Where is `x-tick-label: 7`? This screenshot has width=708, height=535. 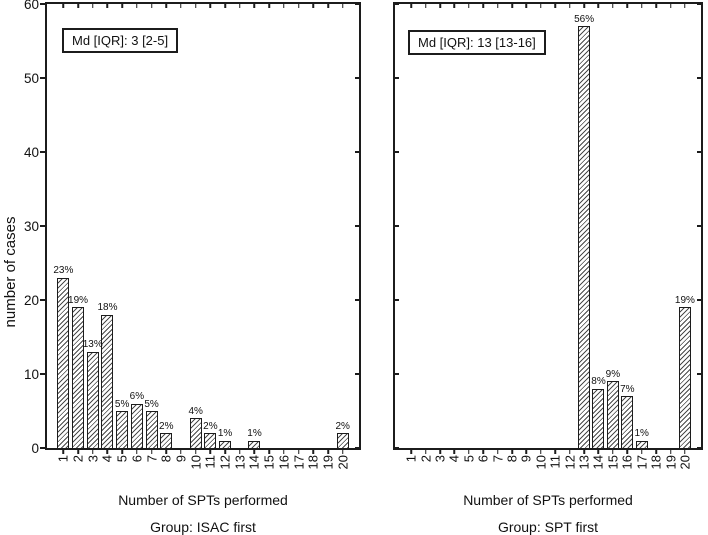 x-tick-label: 7 is located at coordinates (152, 459).